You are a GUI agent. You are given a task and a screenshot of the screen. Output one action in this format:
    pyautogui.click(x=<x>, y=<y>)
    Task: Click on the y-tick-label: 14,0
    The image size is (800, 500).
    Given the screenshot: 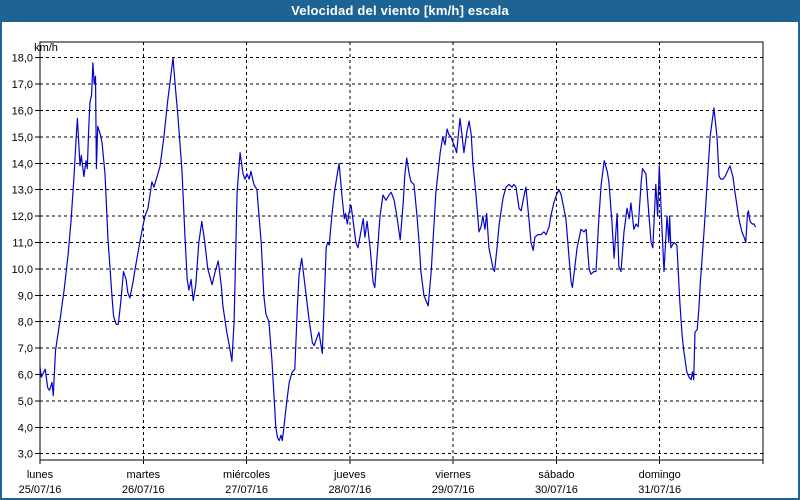 What is the action you would take?
    pyautogui.click(x=22, y=164)
    